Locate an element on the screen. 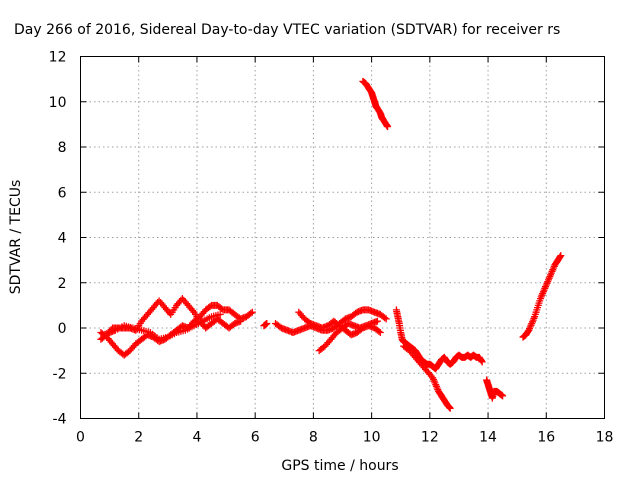 The height and width of the screenshot is (480, 640). y-axis-label: SDTVAR / TECUs is located at coordinates (16, 237).